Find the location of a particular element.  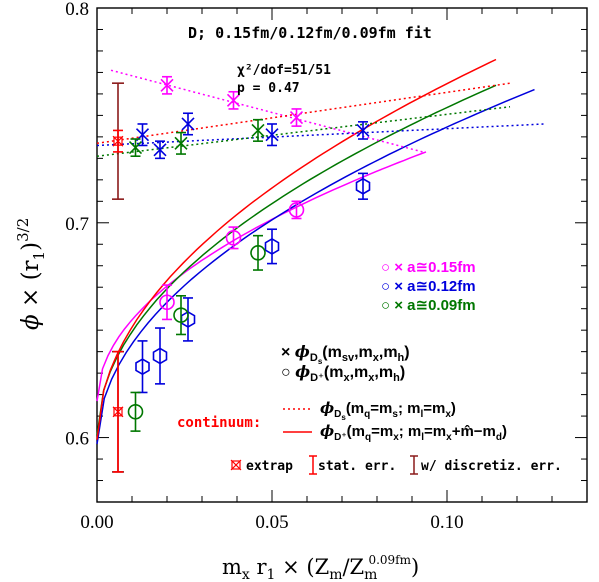

legend-continuum-dplus: ϕD⁺(mq=mx; ml=mx+m̂−md) is located at coordinates (413, 432).